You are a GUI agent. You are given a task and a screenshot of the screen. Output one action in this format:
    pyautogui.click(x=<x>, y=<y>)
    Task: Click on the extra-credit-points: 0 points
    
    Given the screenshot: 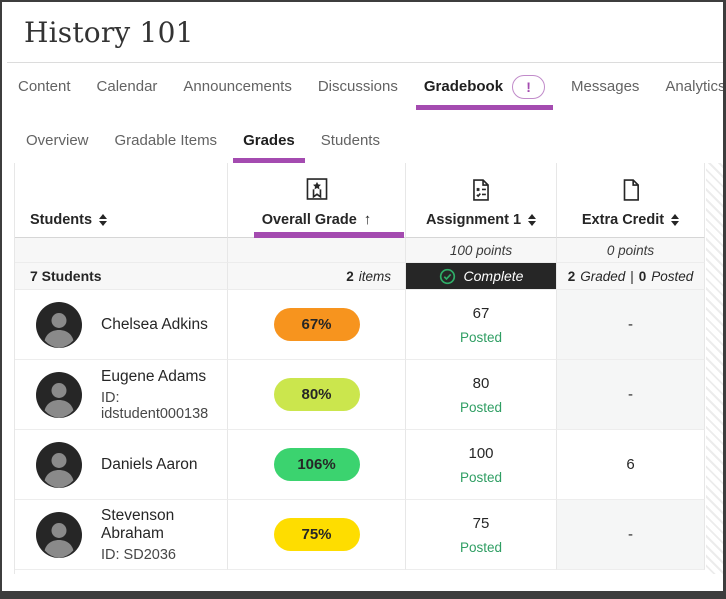 What is the action you would take?
    pyautogui.click(x=631, y=250)
    